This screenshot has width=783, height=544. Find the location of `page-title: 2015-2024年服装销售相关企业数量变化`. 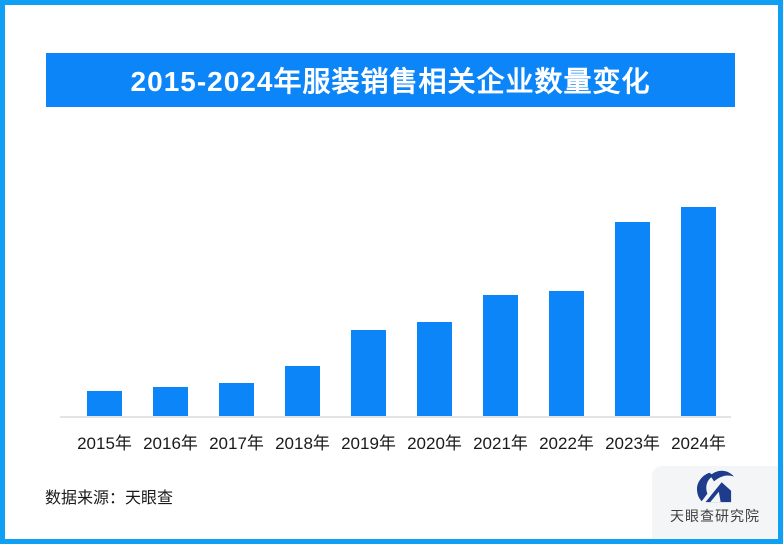

page-title: 2015-2024年服装销售相关企业数量变化 is located at coordinates (390, 81).